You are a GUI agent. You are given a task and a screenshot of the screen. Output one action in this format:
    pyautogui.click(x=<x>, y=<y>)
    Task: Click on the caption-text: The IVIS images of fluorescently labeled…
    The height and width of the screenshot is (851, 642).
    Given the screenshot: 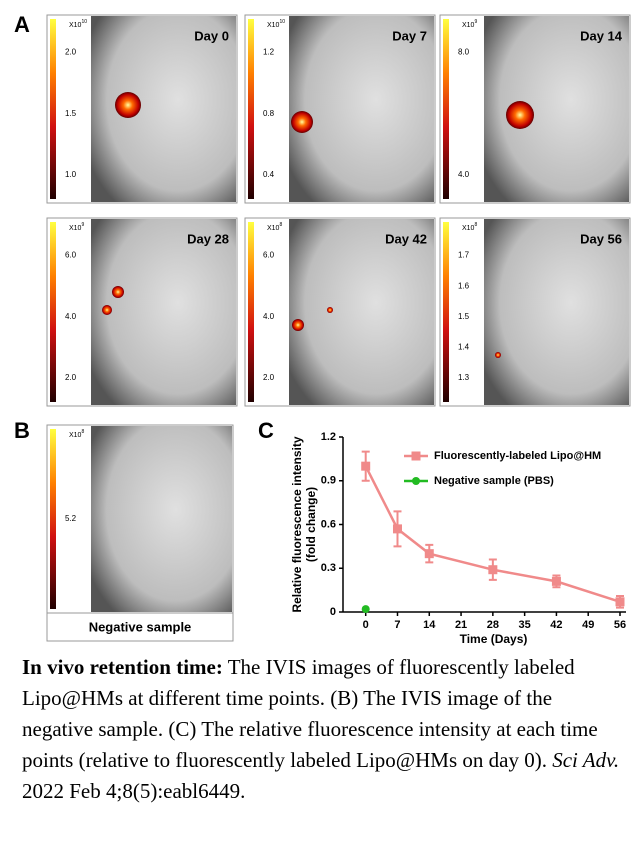 What is the action you would take?
    pyautogui.click(x=310, y=713)
    